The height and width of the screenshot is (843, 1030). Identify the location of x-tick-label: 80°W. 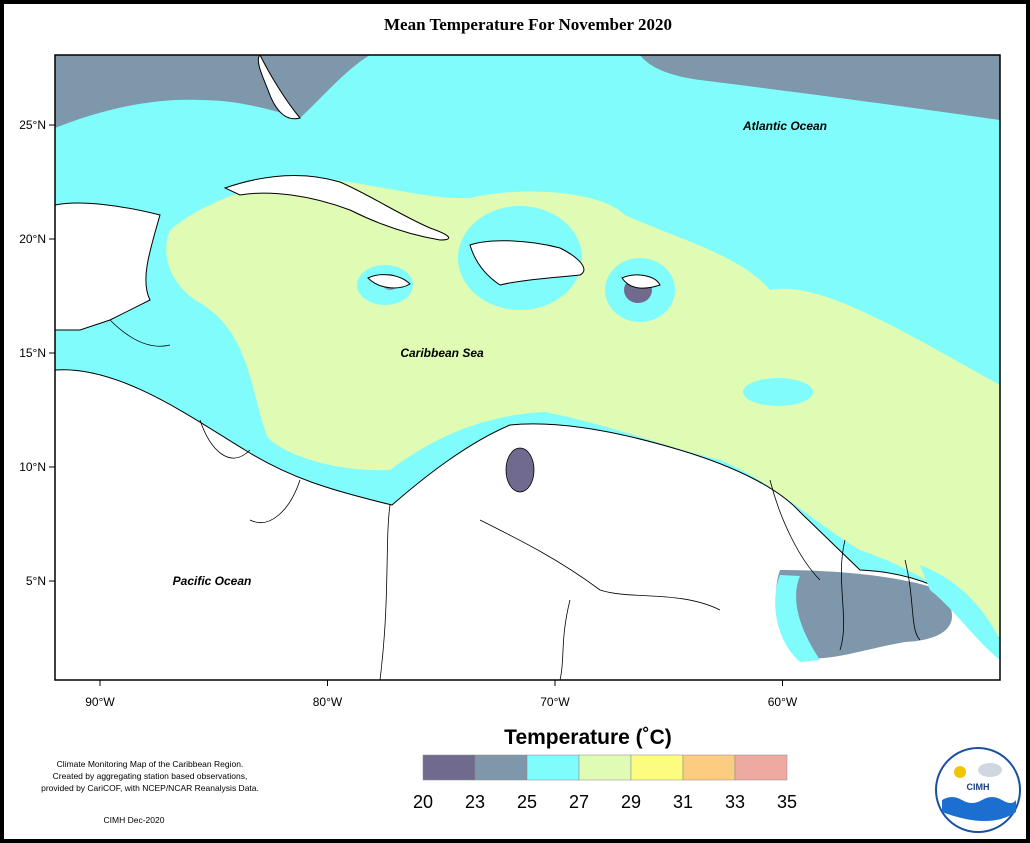
(328, 702).